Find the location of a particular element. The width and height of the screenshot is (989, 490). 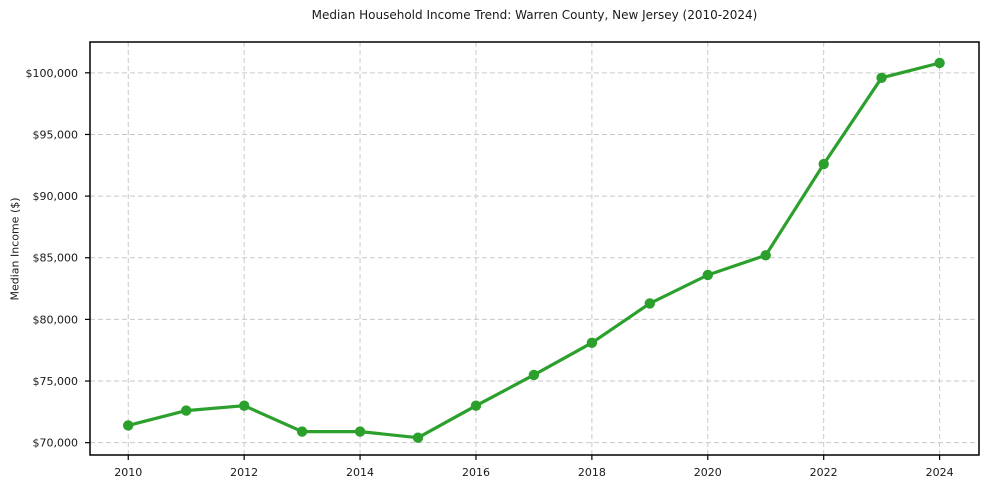

data-point-2015 is located at coordinates (418, 437).